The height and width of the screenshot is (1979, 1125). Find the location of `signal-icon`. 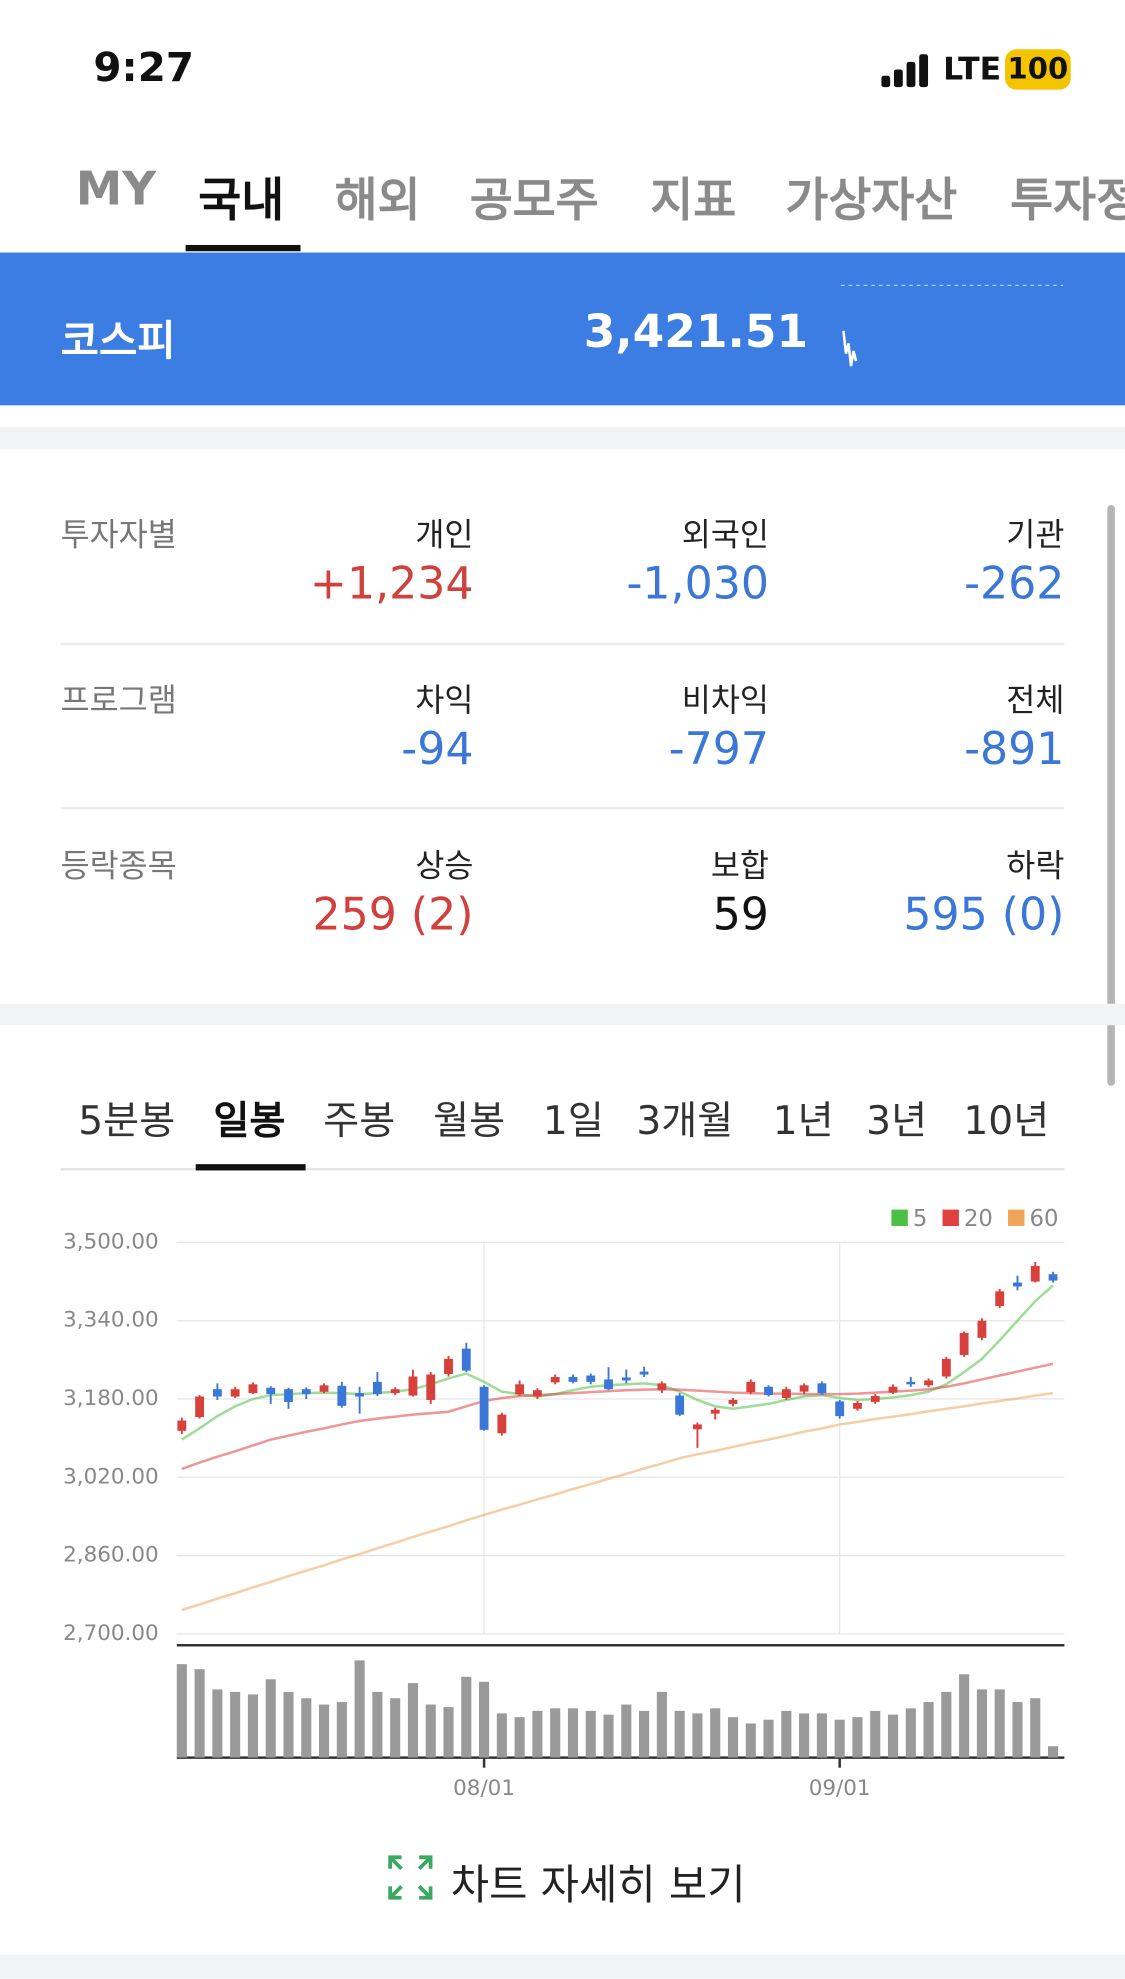

signal-icon is located at coordinates (905, 71).